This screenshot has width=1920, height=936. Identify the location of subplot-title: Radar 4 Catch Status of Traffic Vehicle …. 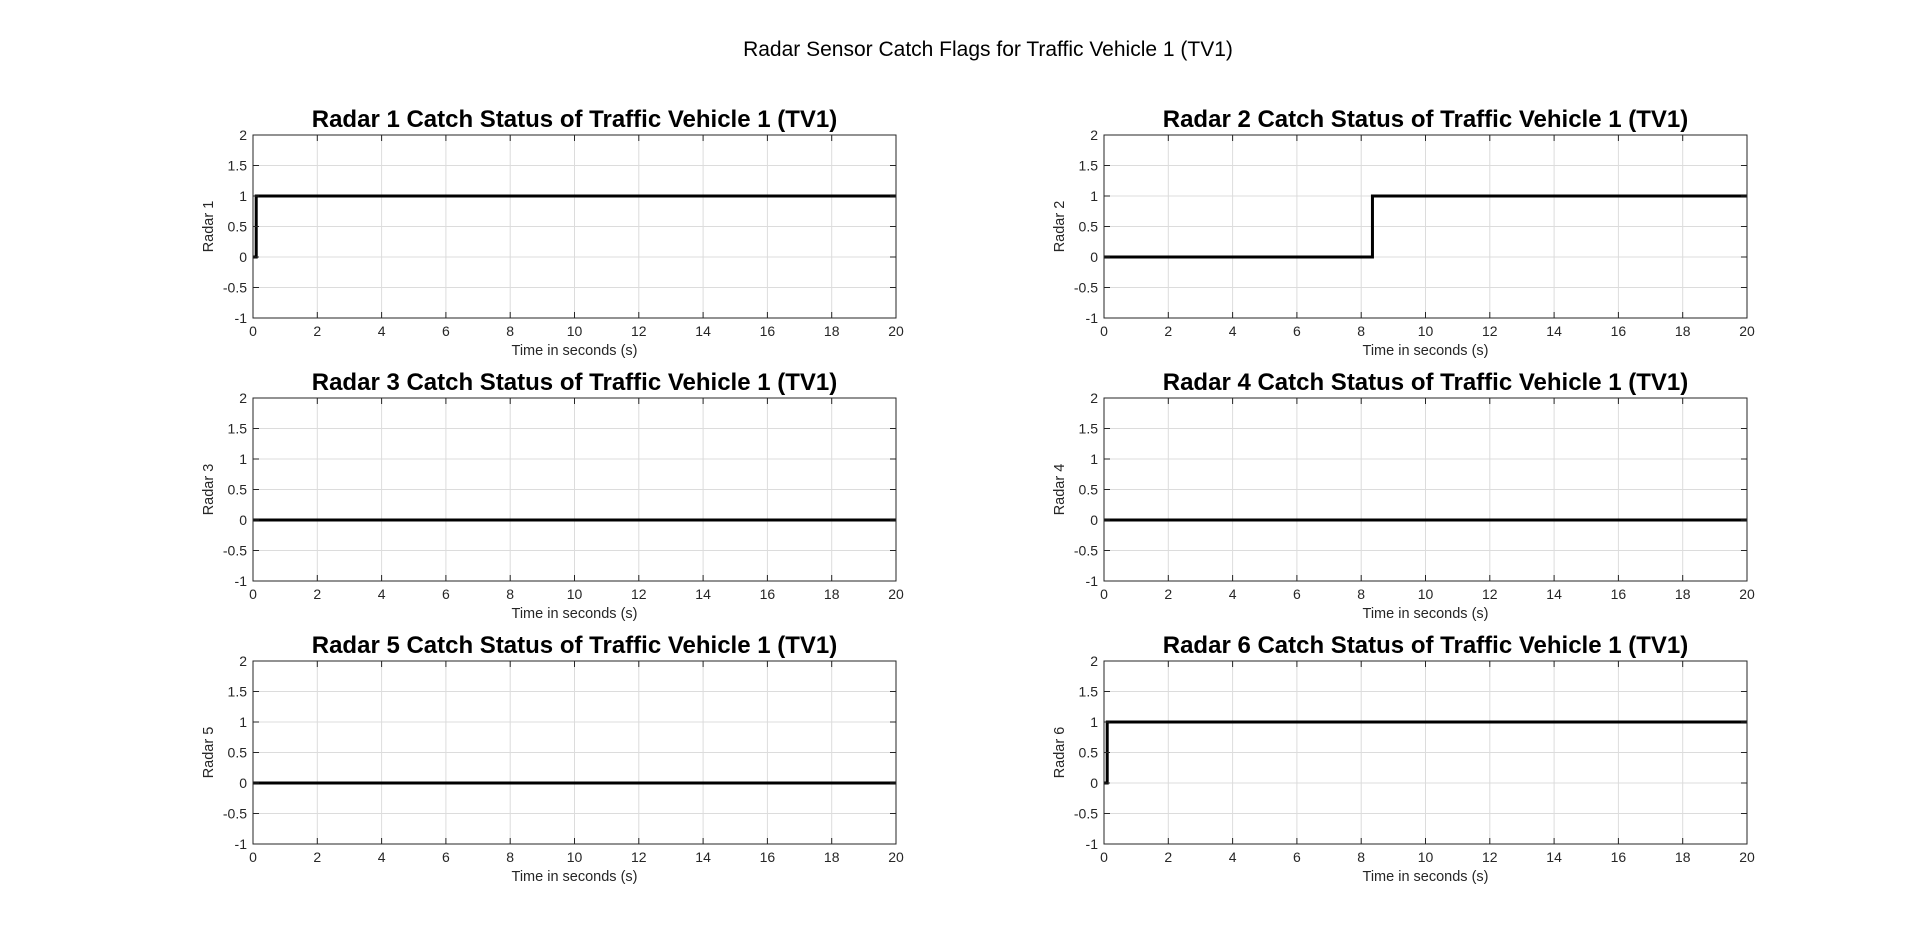
(1426, 382).